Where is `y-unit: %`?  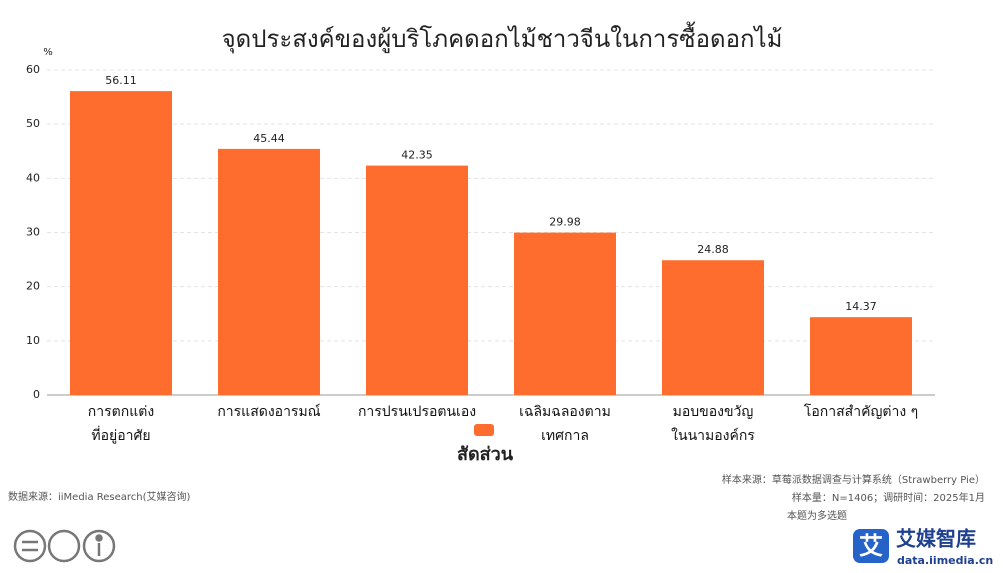 y-unit: % is located at coordinates (48, 52).